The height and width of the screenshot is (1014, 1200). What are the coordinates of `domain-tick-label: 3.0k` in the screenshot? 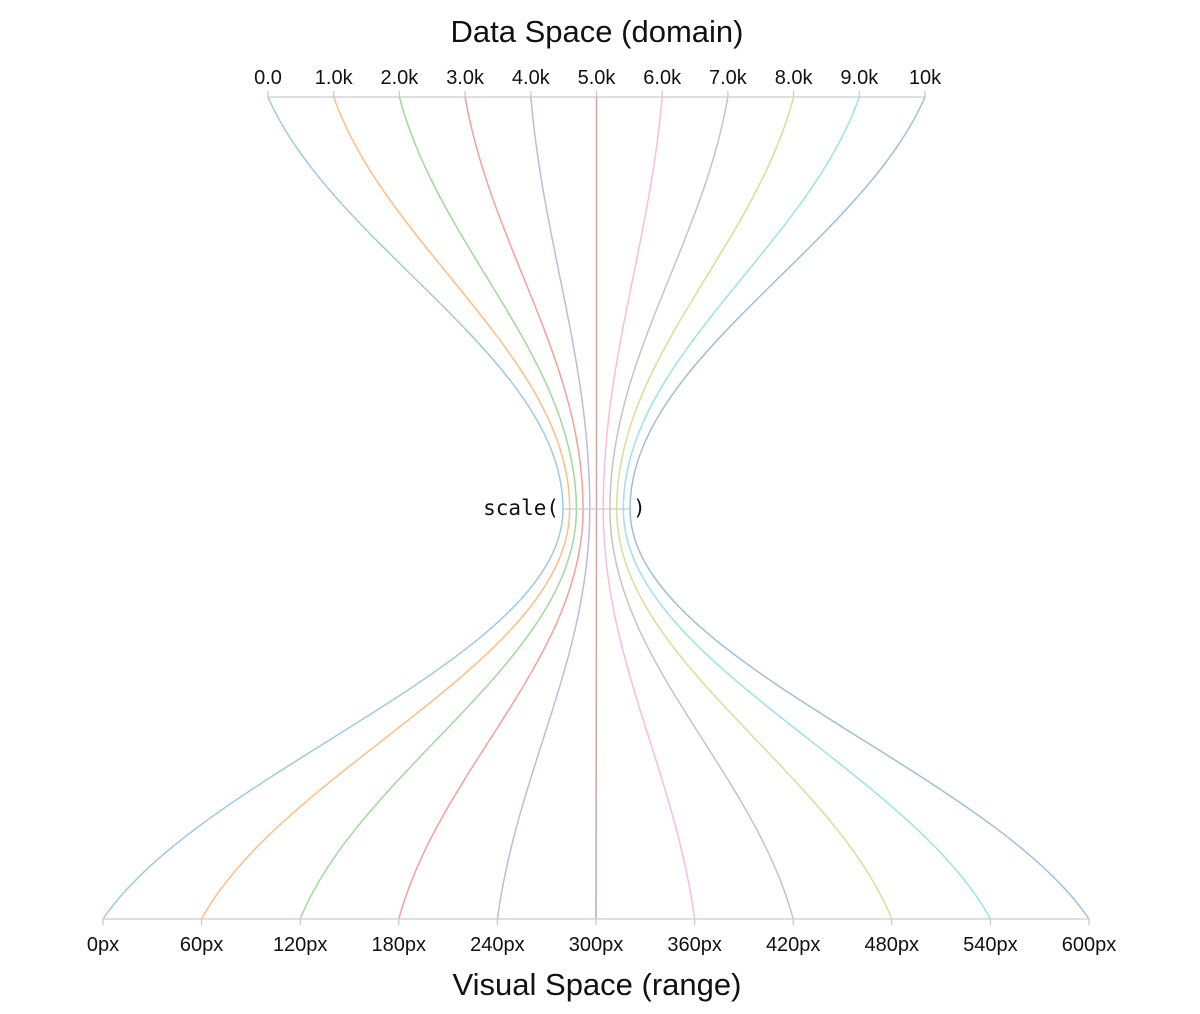 It's located at (465, 78).